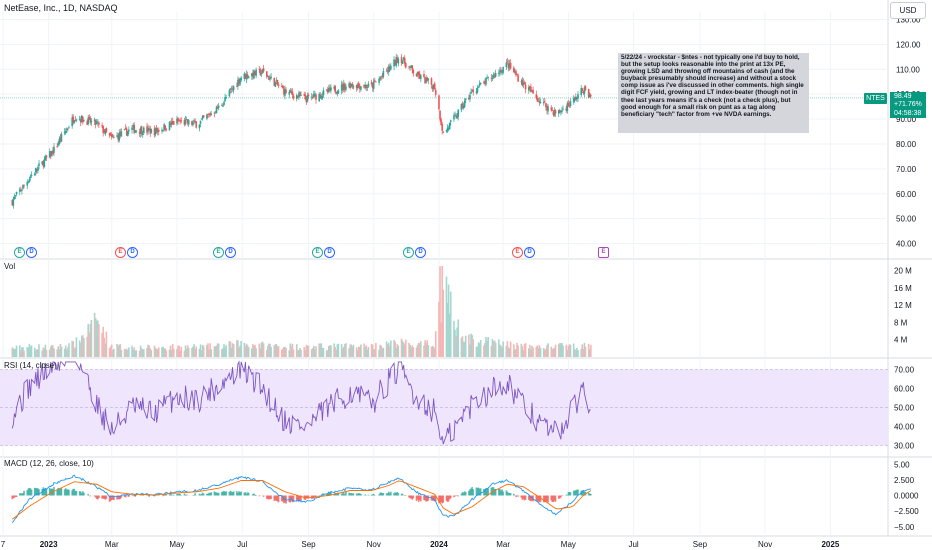 The image size is (932, 550). Describe the element at coordinates (301, 499) in the screenshot. I see `macd-pane` at that location.